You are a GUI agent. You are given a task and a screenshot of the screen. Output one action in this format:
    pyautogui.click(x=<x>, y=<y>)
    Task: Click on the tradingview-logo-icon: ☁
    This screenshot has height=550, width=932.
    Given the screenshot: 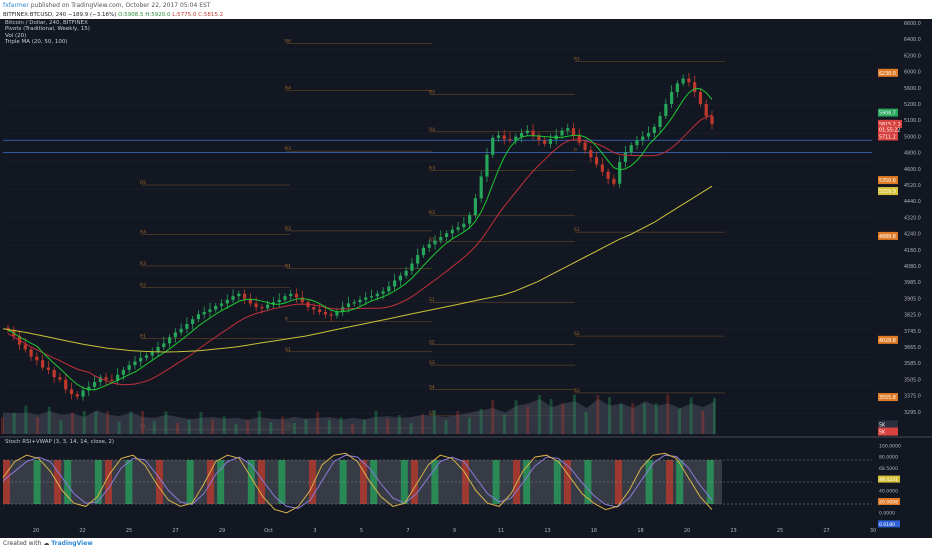 What is the action you would take?
    pyautogui.click(x=46, y=543)
    